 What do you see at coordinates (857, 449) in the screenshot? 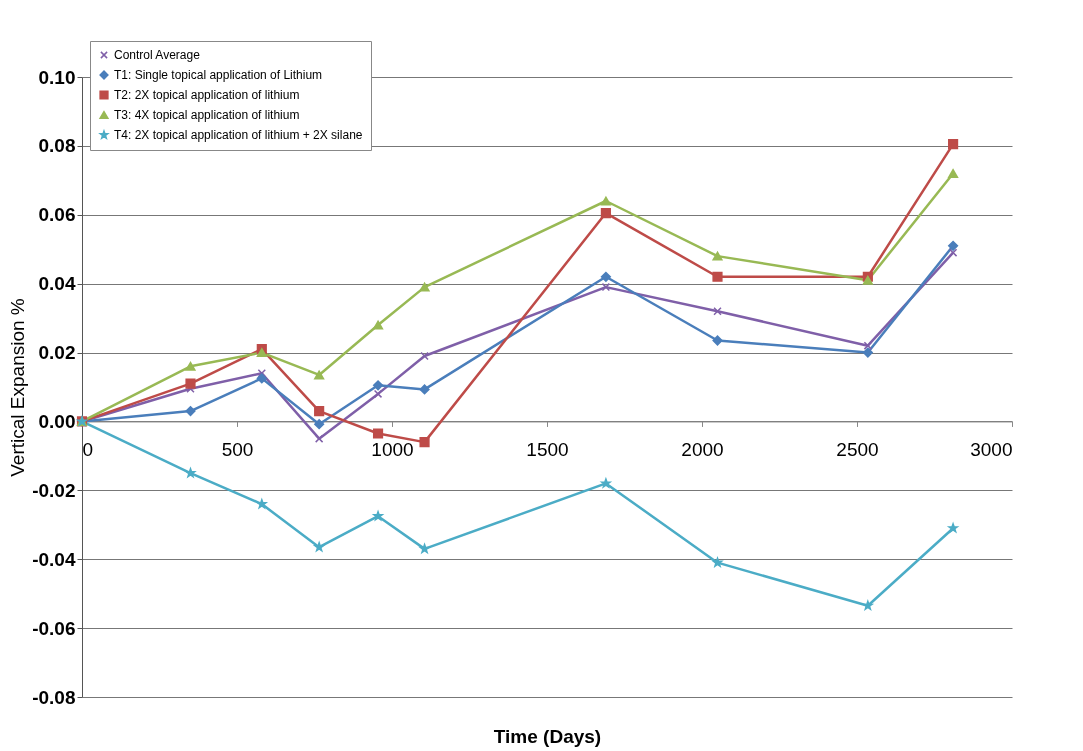
I see `x-tick-label: 2500` at bounding box center [857, 449].